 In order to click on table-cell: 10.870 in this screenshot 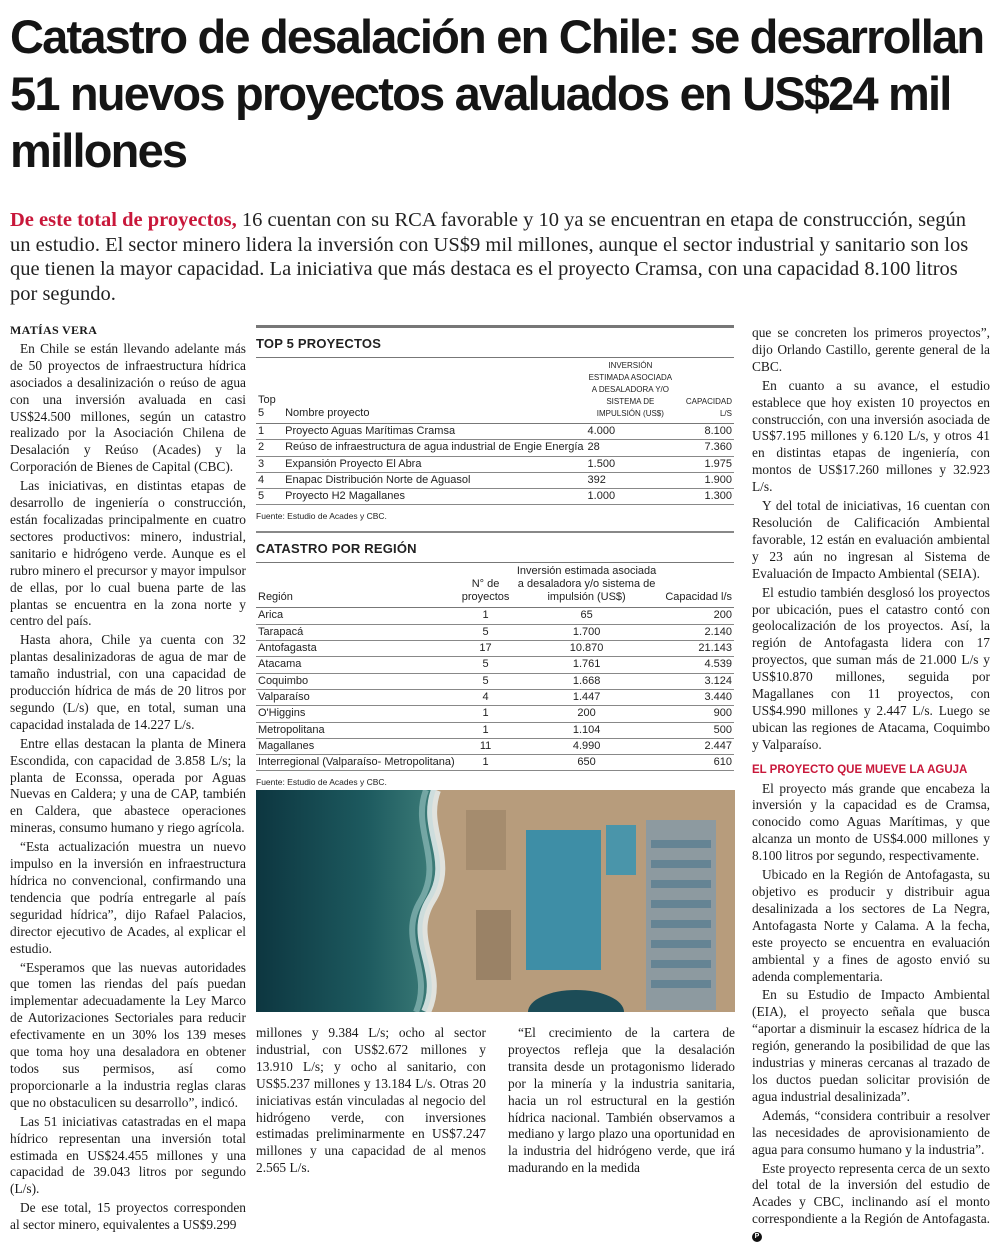, I will do `click(586, 649)`.